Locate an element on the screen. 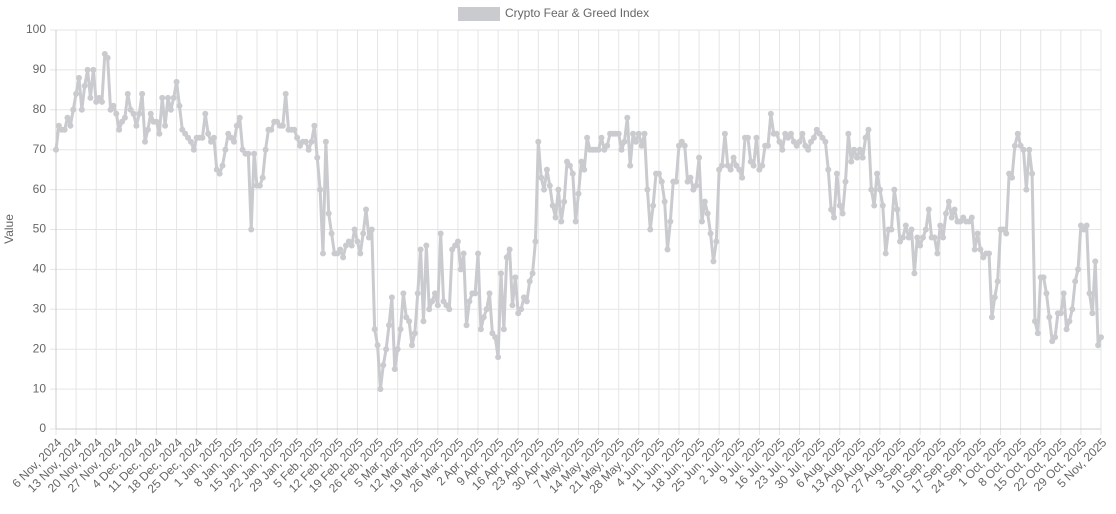  legend-label: Crypto Fear & Greed Index is located at coordinates (577, 13).